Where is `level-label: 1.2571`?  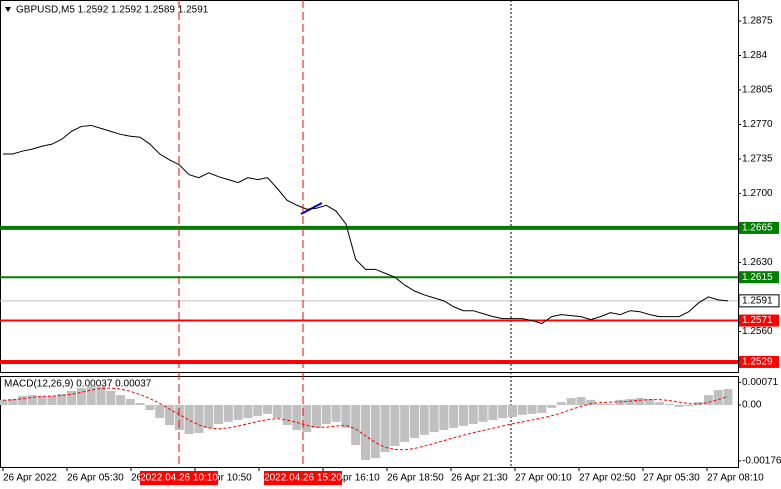 level-label: 1.2571 is located at coordinates (757, 320).